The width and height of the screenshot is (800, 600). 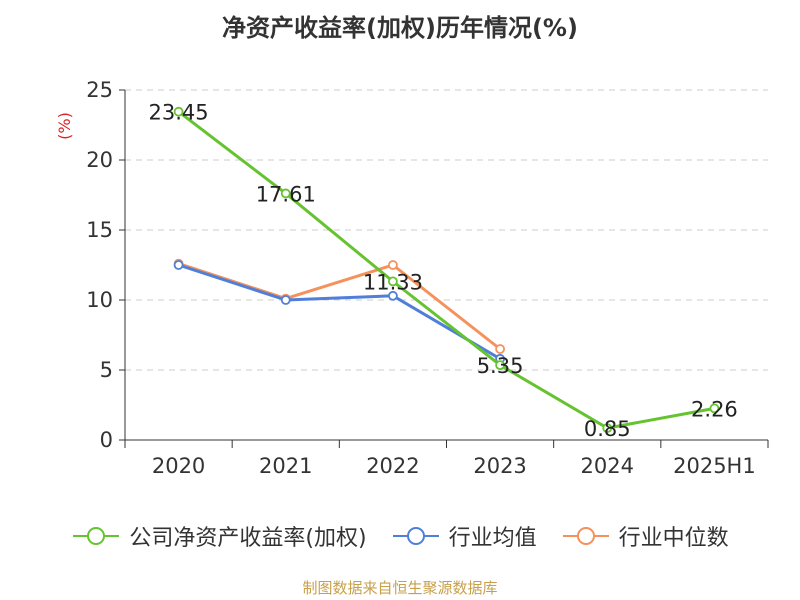 I want to click on data-label: 11.33, so click(x=393, y=282).